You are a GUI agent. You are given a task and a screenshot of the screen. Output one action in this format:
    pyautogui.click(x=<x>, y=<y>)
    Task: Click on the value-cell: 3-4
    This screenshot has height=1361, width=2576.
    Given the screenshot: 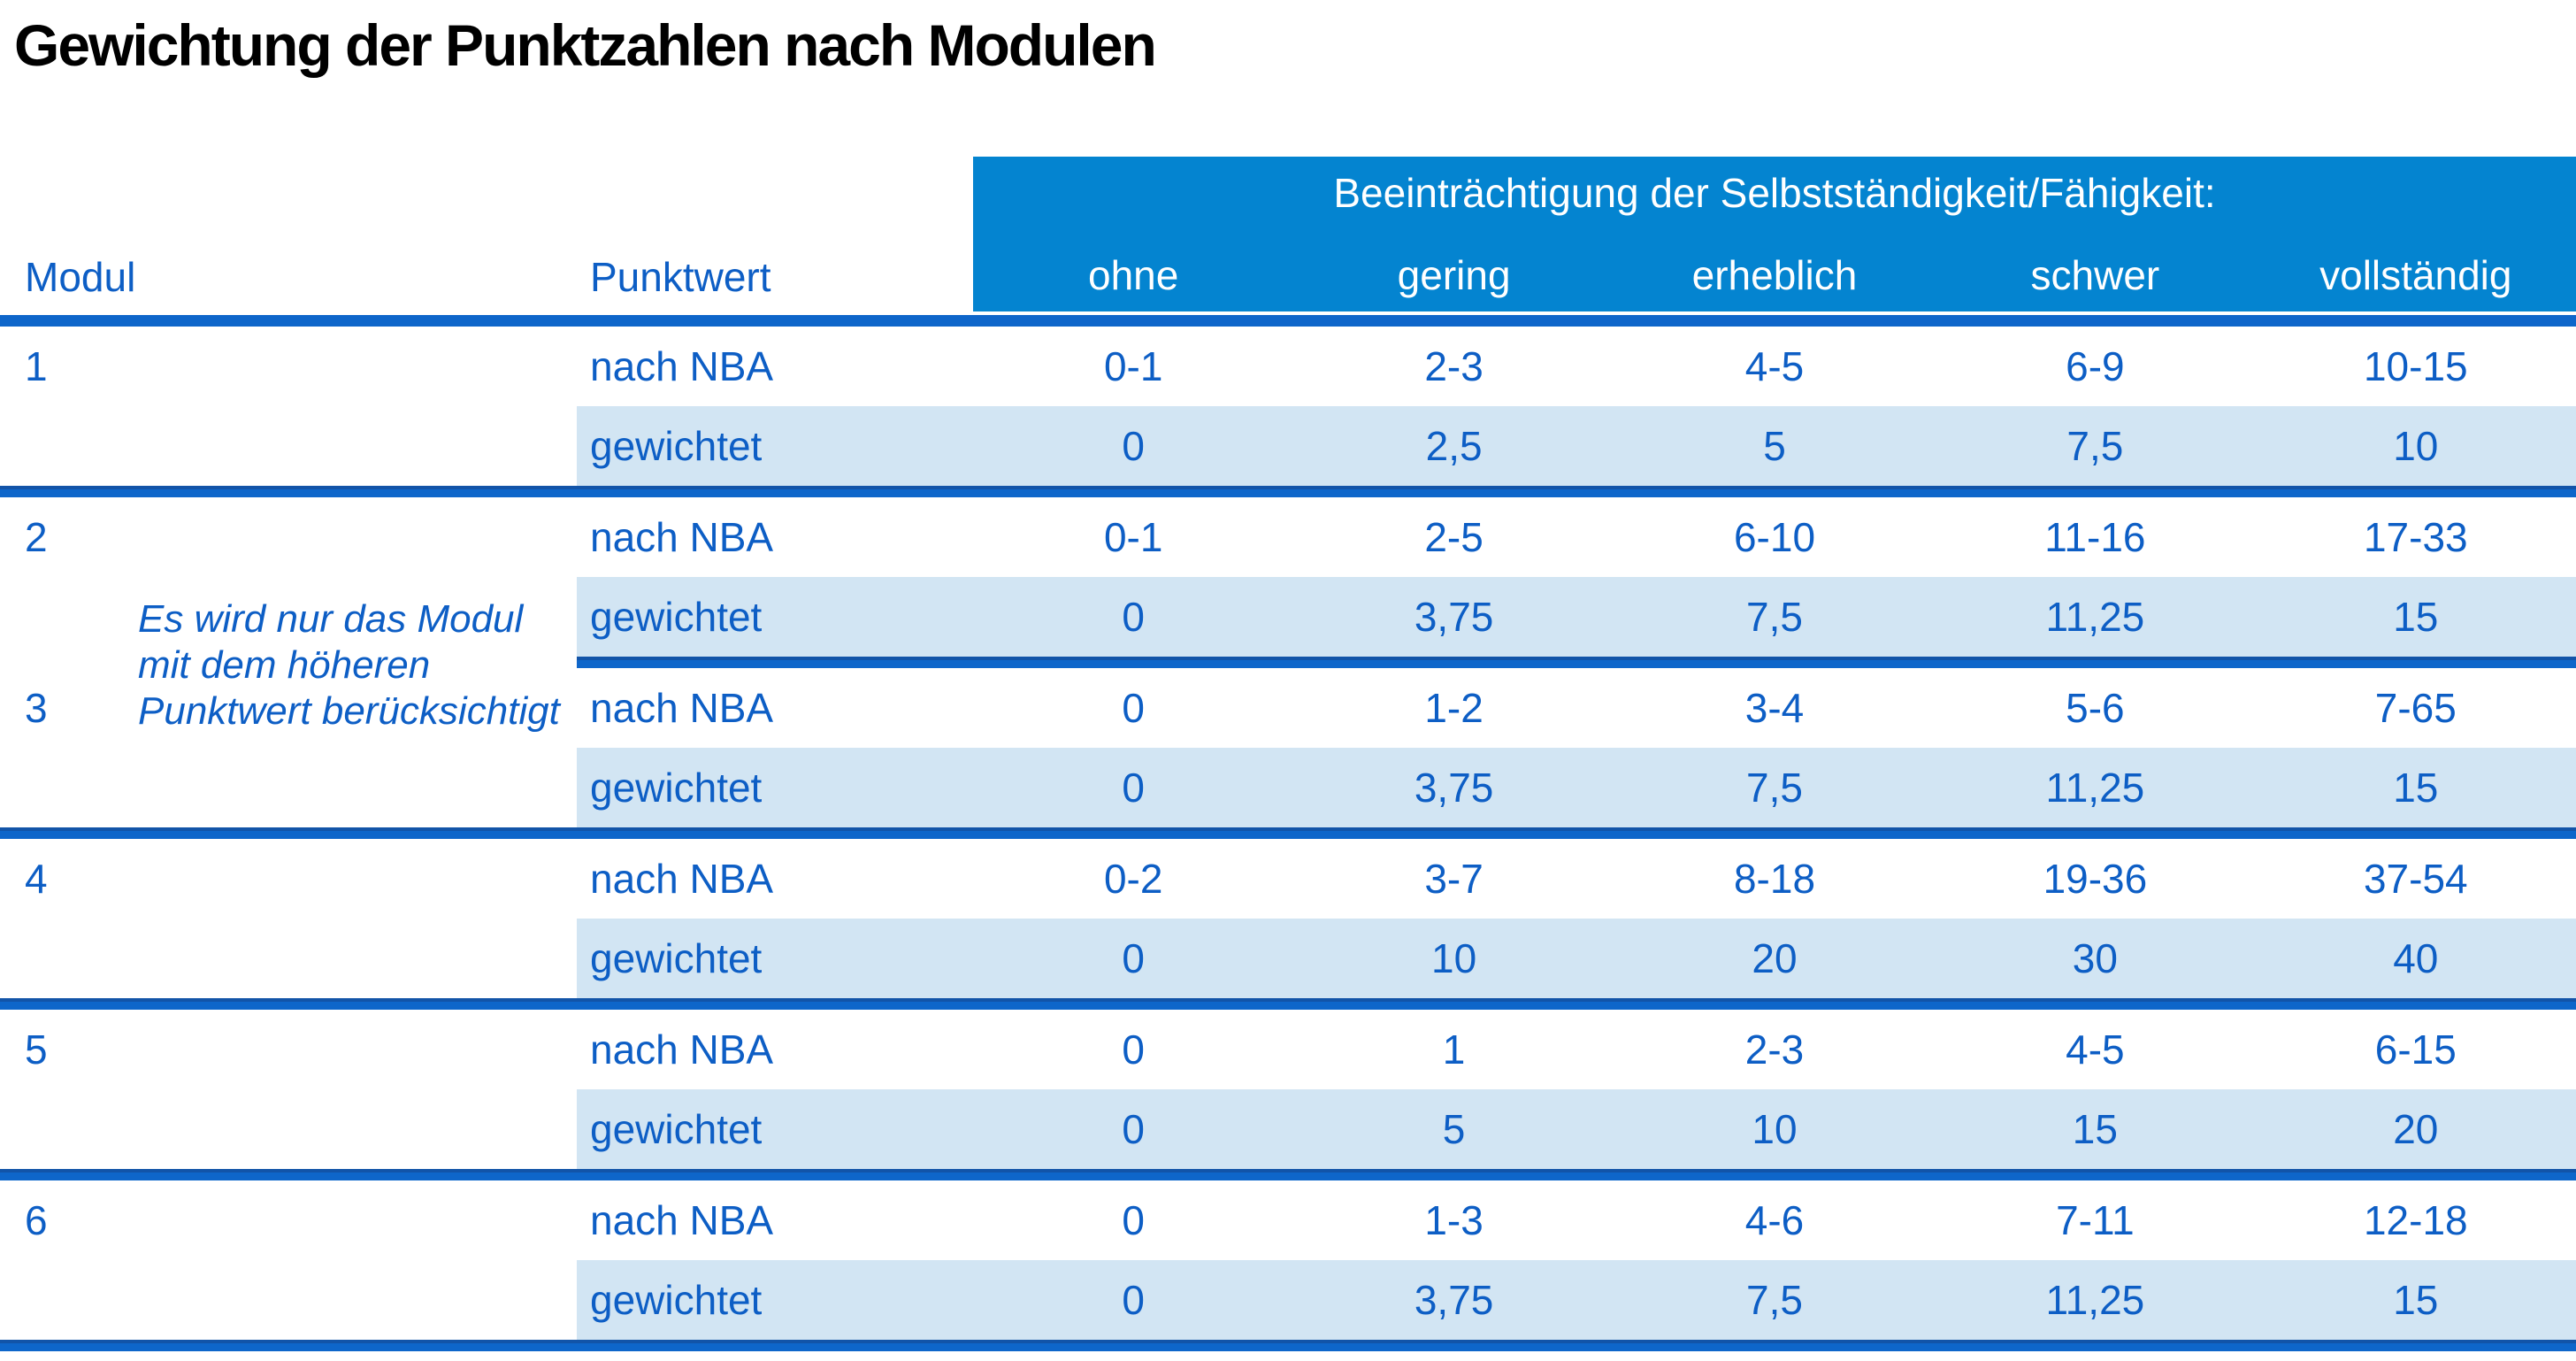 What is the action you would take?
    pyautogui.click(x=1774, y=708)
    